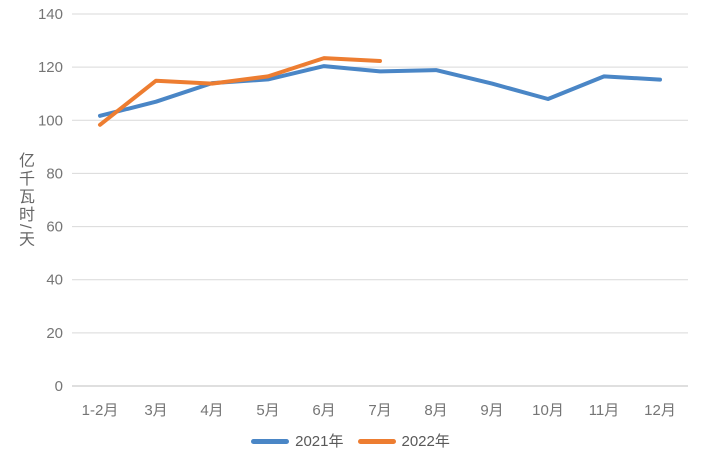 The image size is (701, 461). Describe the element at coordinates (50, 14) in the screenshot. I see `y-tick-label: 140` at that location.